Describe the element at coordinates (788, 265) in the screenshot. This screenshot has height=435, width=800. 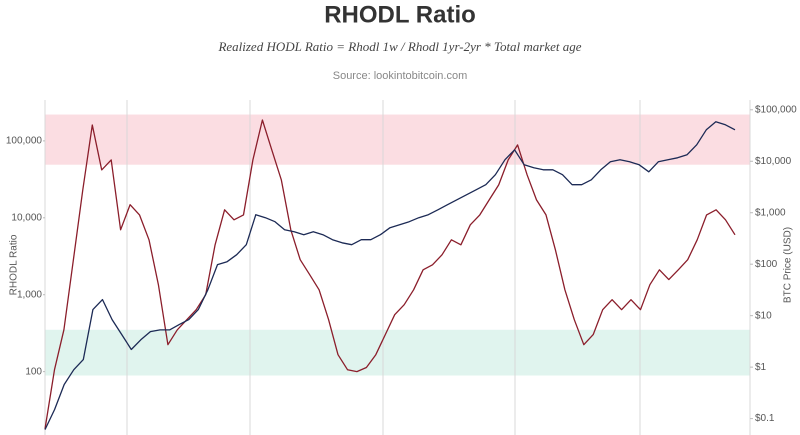
I see `y2-axis-label: BTC Price (USD)` at that location.